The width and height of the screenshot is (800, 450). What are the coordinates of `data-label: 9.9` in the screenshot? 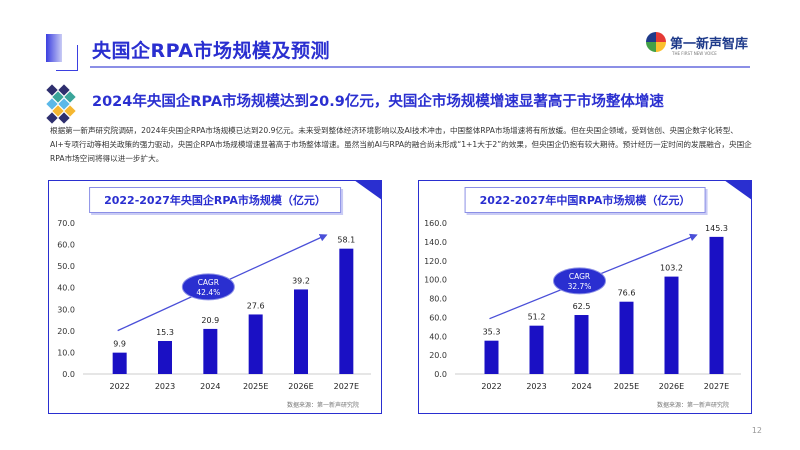 It's located at (119, 344).